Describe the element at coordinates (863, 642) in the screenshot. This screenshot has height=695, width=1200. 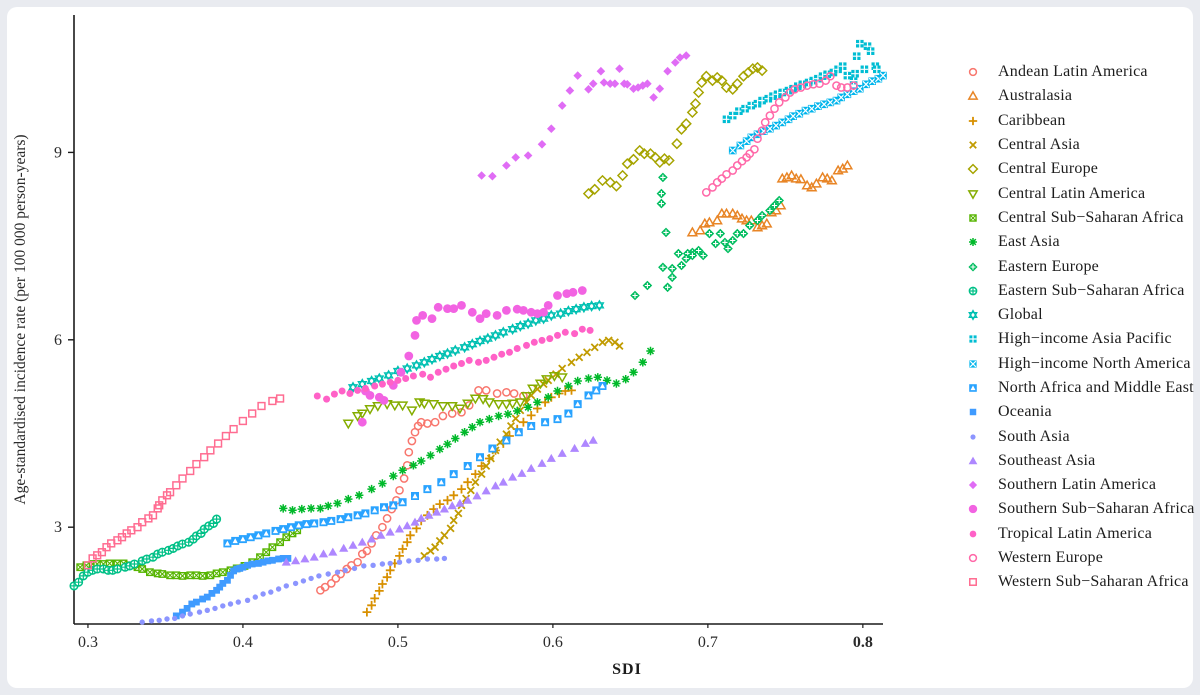
I see `x-tick-label: 0.8` at that location.